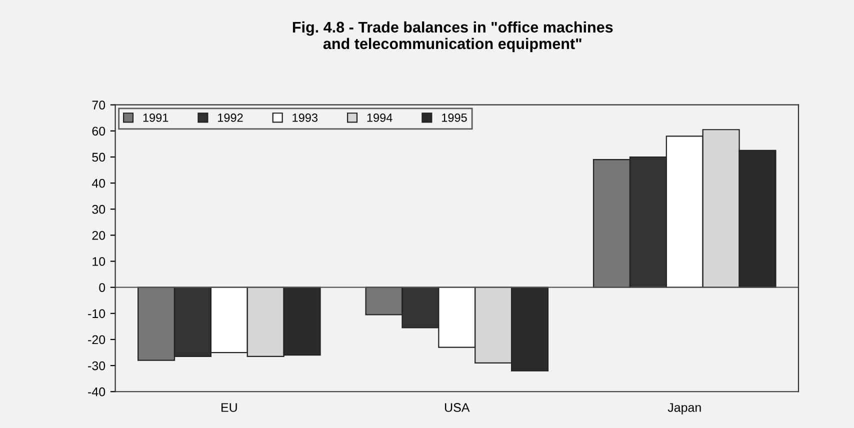 The image size is (854, 428). I want to click on y-tick-label: 20, so click(99, 235).